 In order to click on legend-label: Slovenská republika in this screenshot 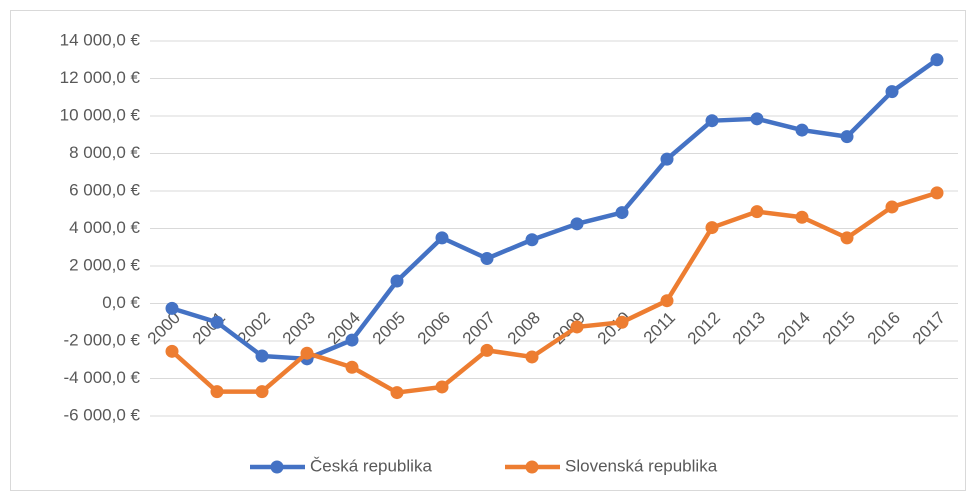, I will do `click(641, 465)`.